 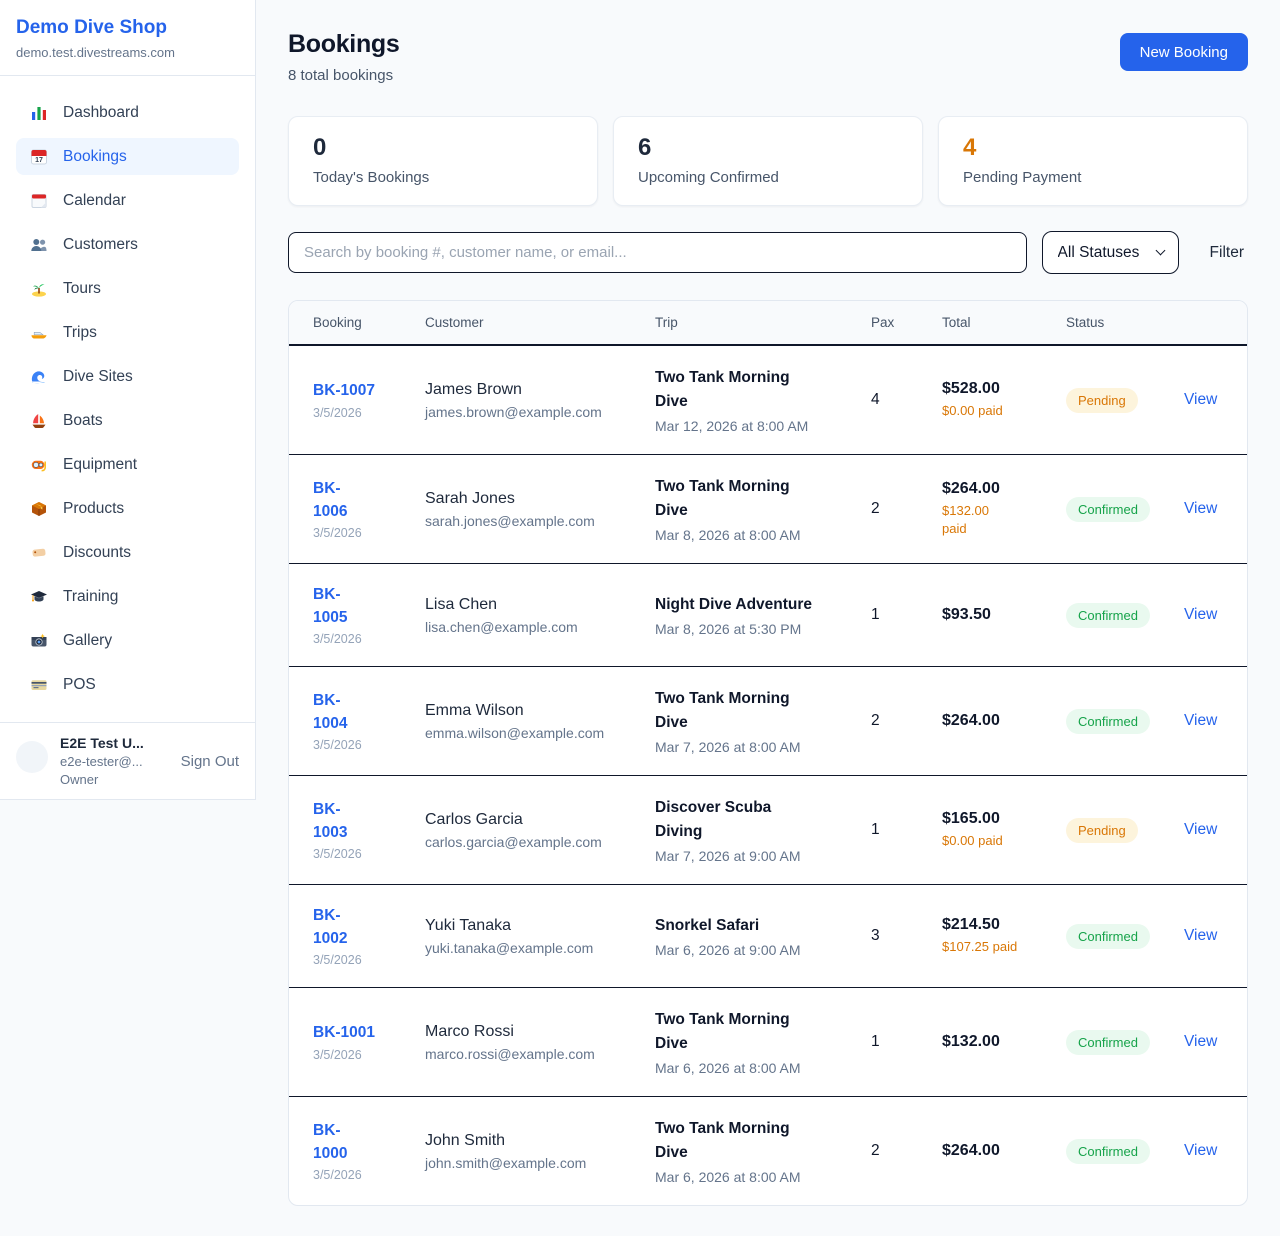 What do you see at coordinates (100, 244) in the screenshot?
I see `sidebar-item-label: Customers` at bounding box center [100, 244].